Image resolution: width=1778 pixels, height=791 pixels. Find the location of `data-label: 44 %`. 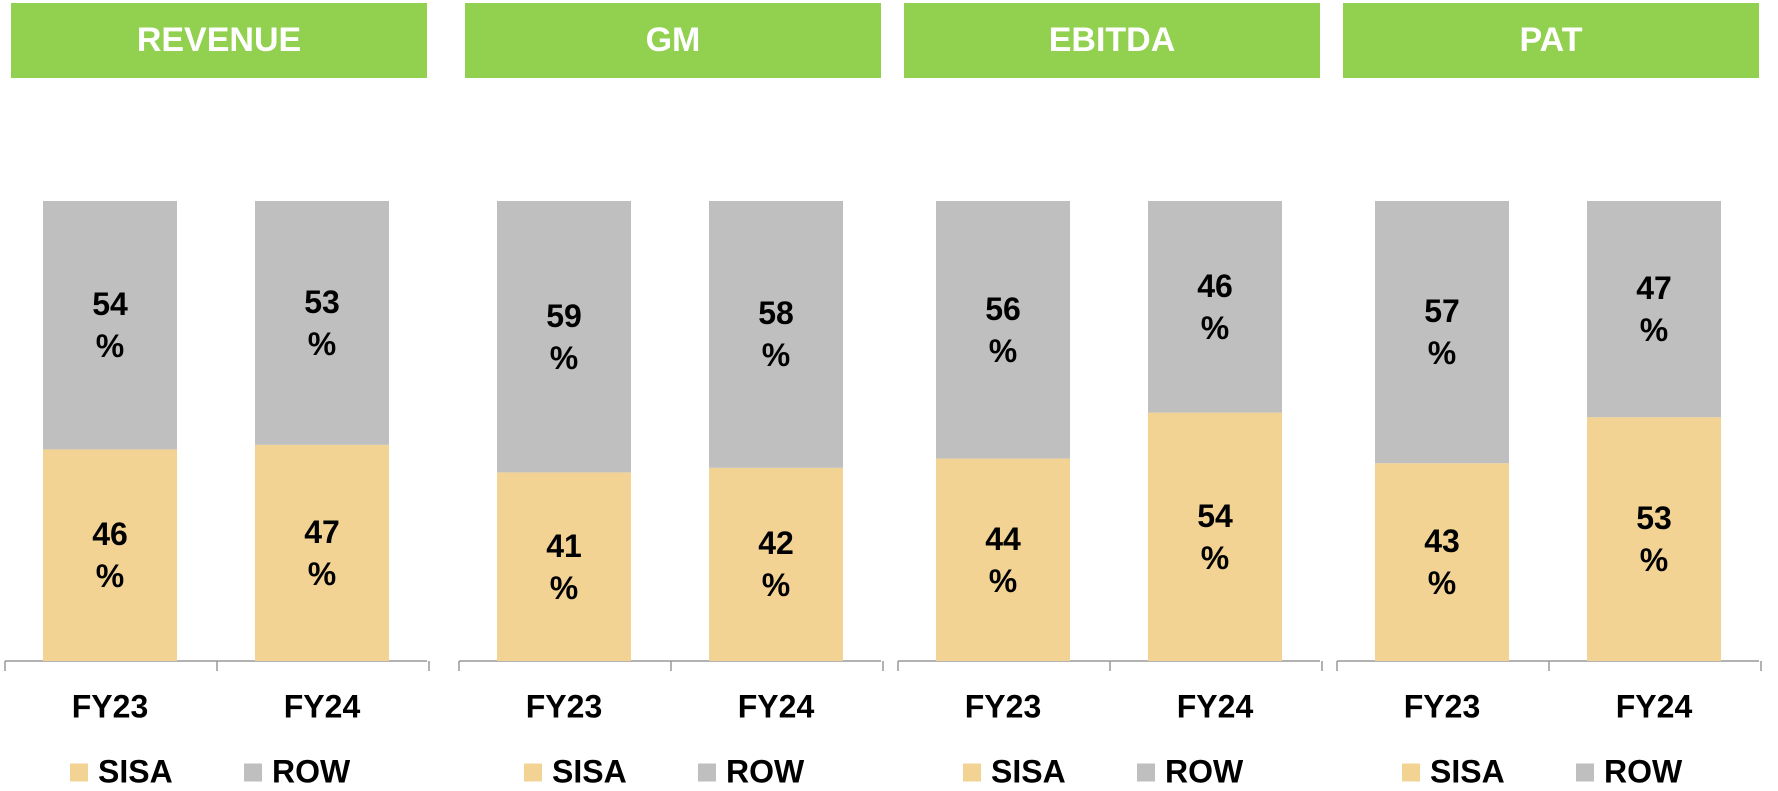

data-label: 44 % is located at coordinates (1003, 559).